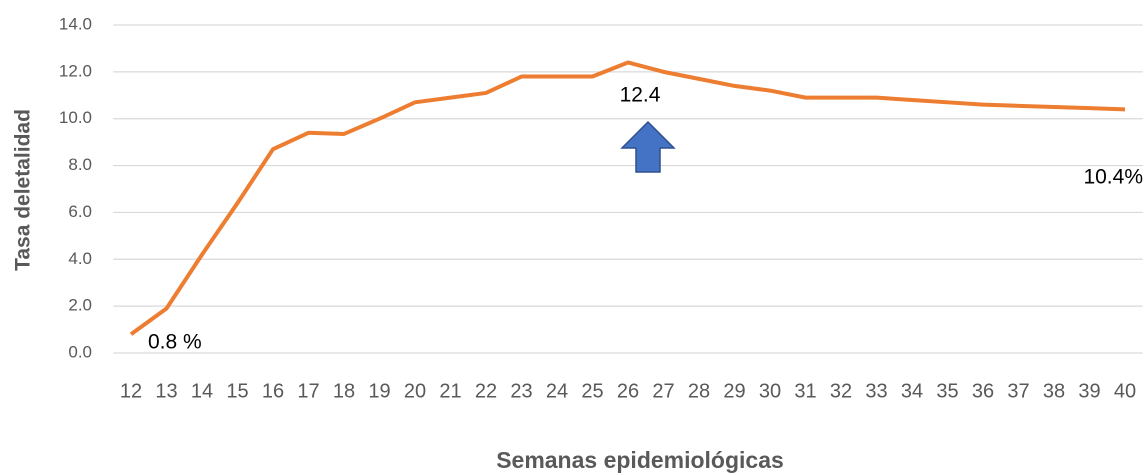 The image size is (1148, 475). I want to click on x-tick-label: 36, so click(983, 391).